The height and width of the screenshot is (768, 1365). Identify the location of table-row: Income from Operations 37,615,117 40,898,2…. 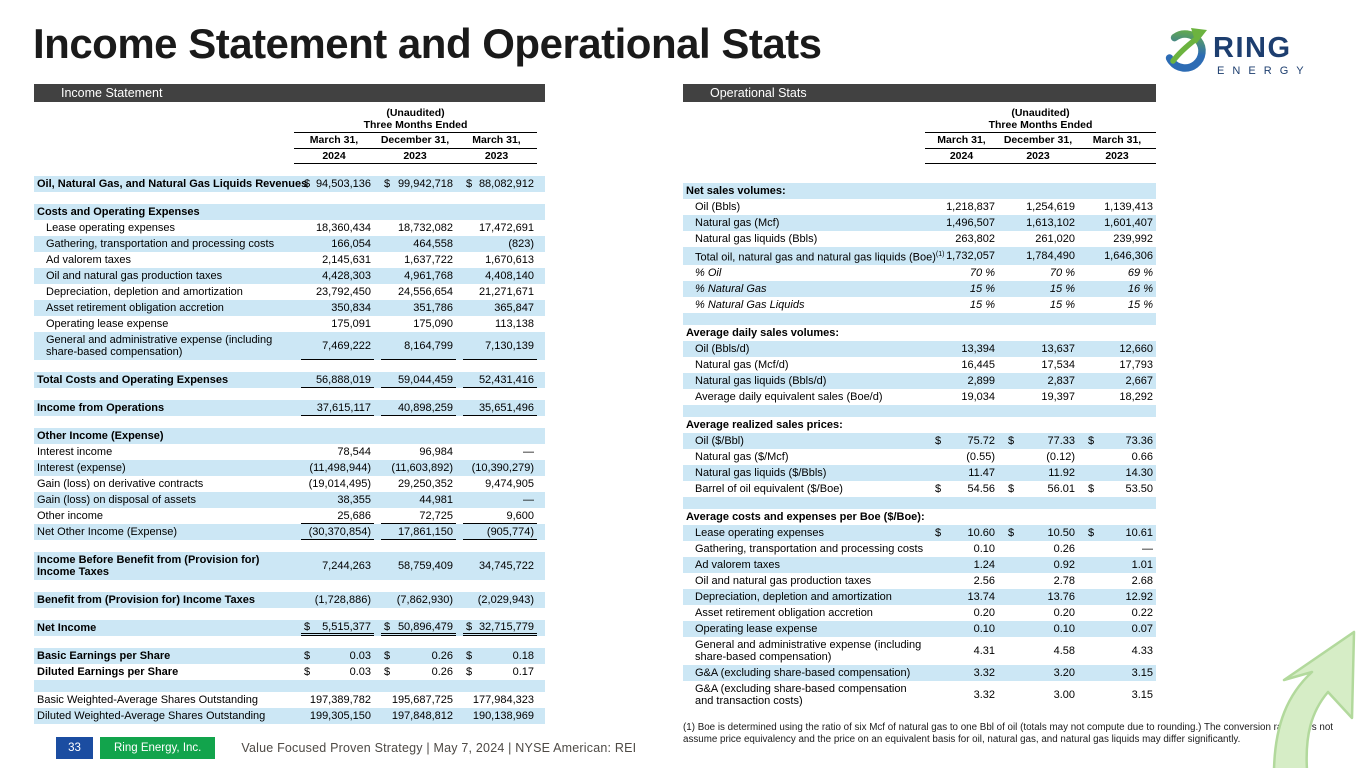
(289, 408).